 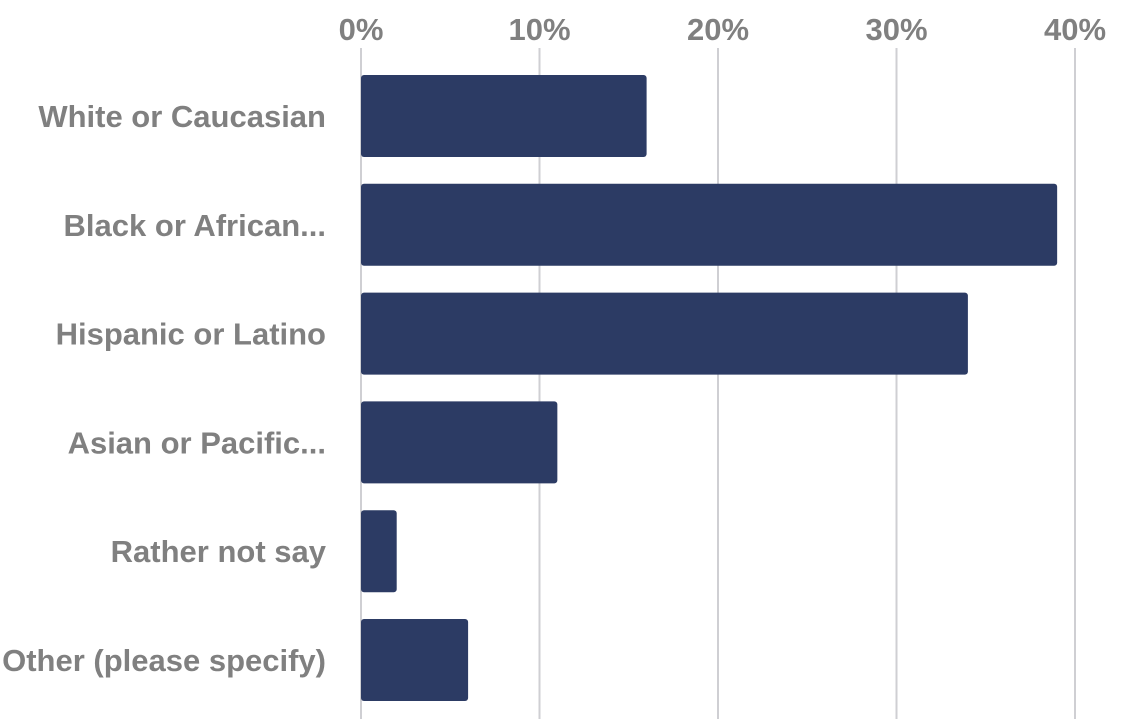 I want to click on category-label: Rather not say, so click(x=219, y=551).